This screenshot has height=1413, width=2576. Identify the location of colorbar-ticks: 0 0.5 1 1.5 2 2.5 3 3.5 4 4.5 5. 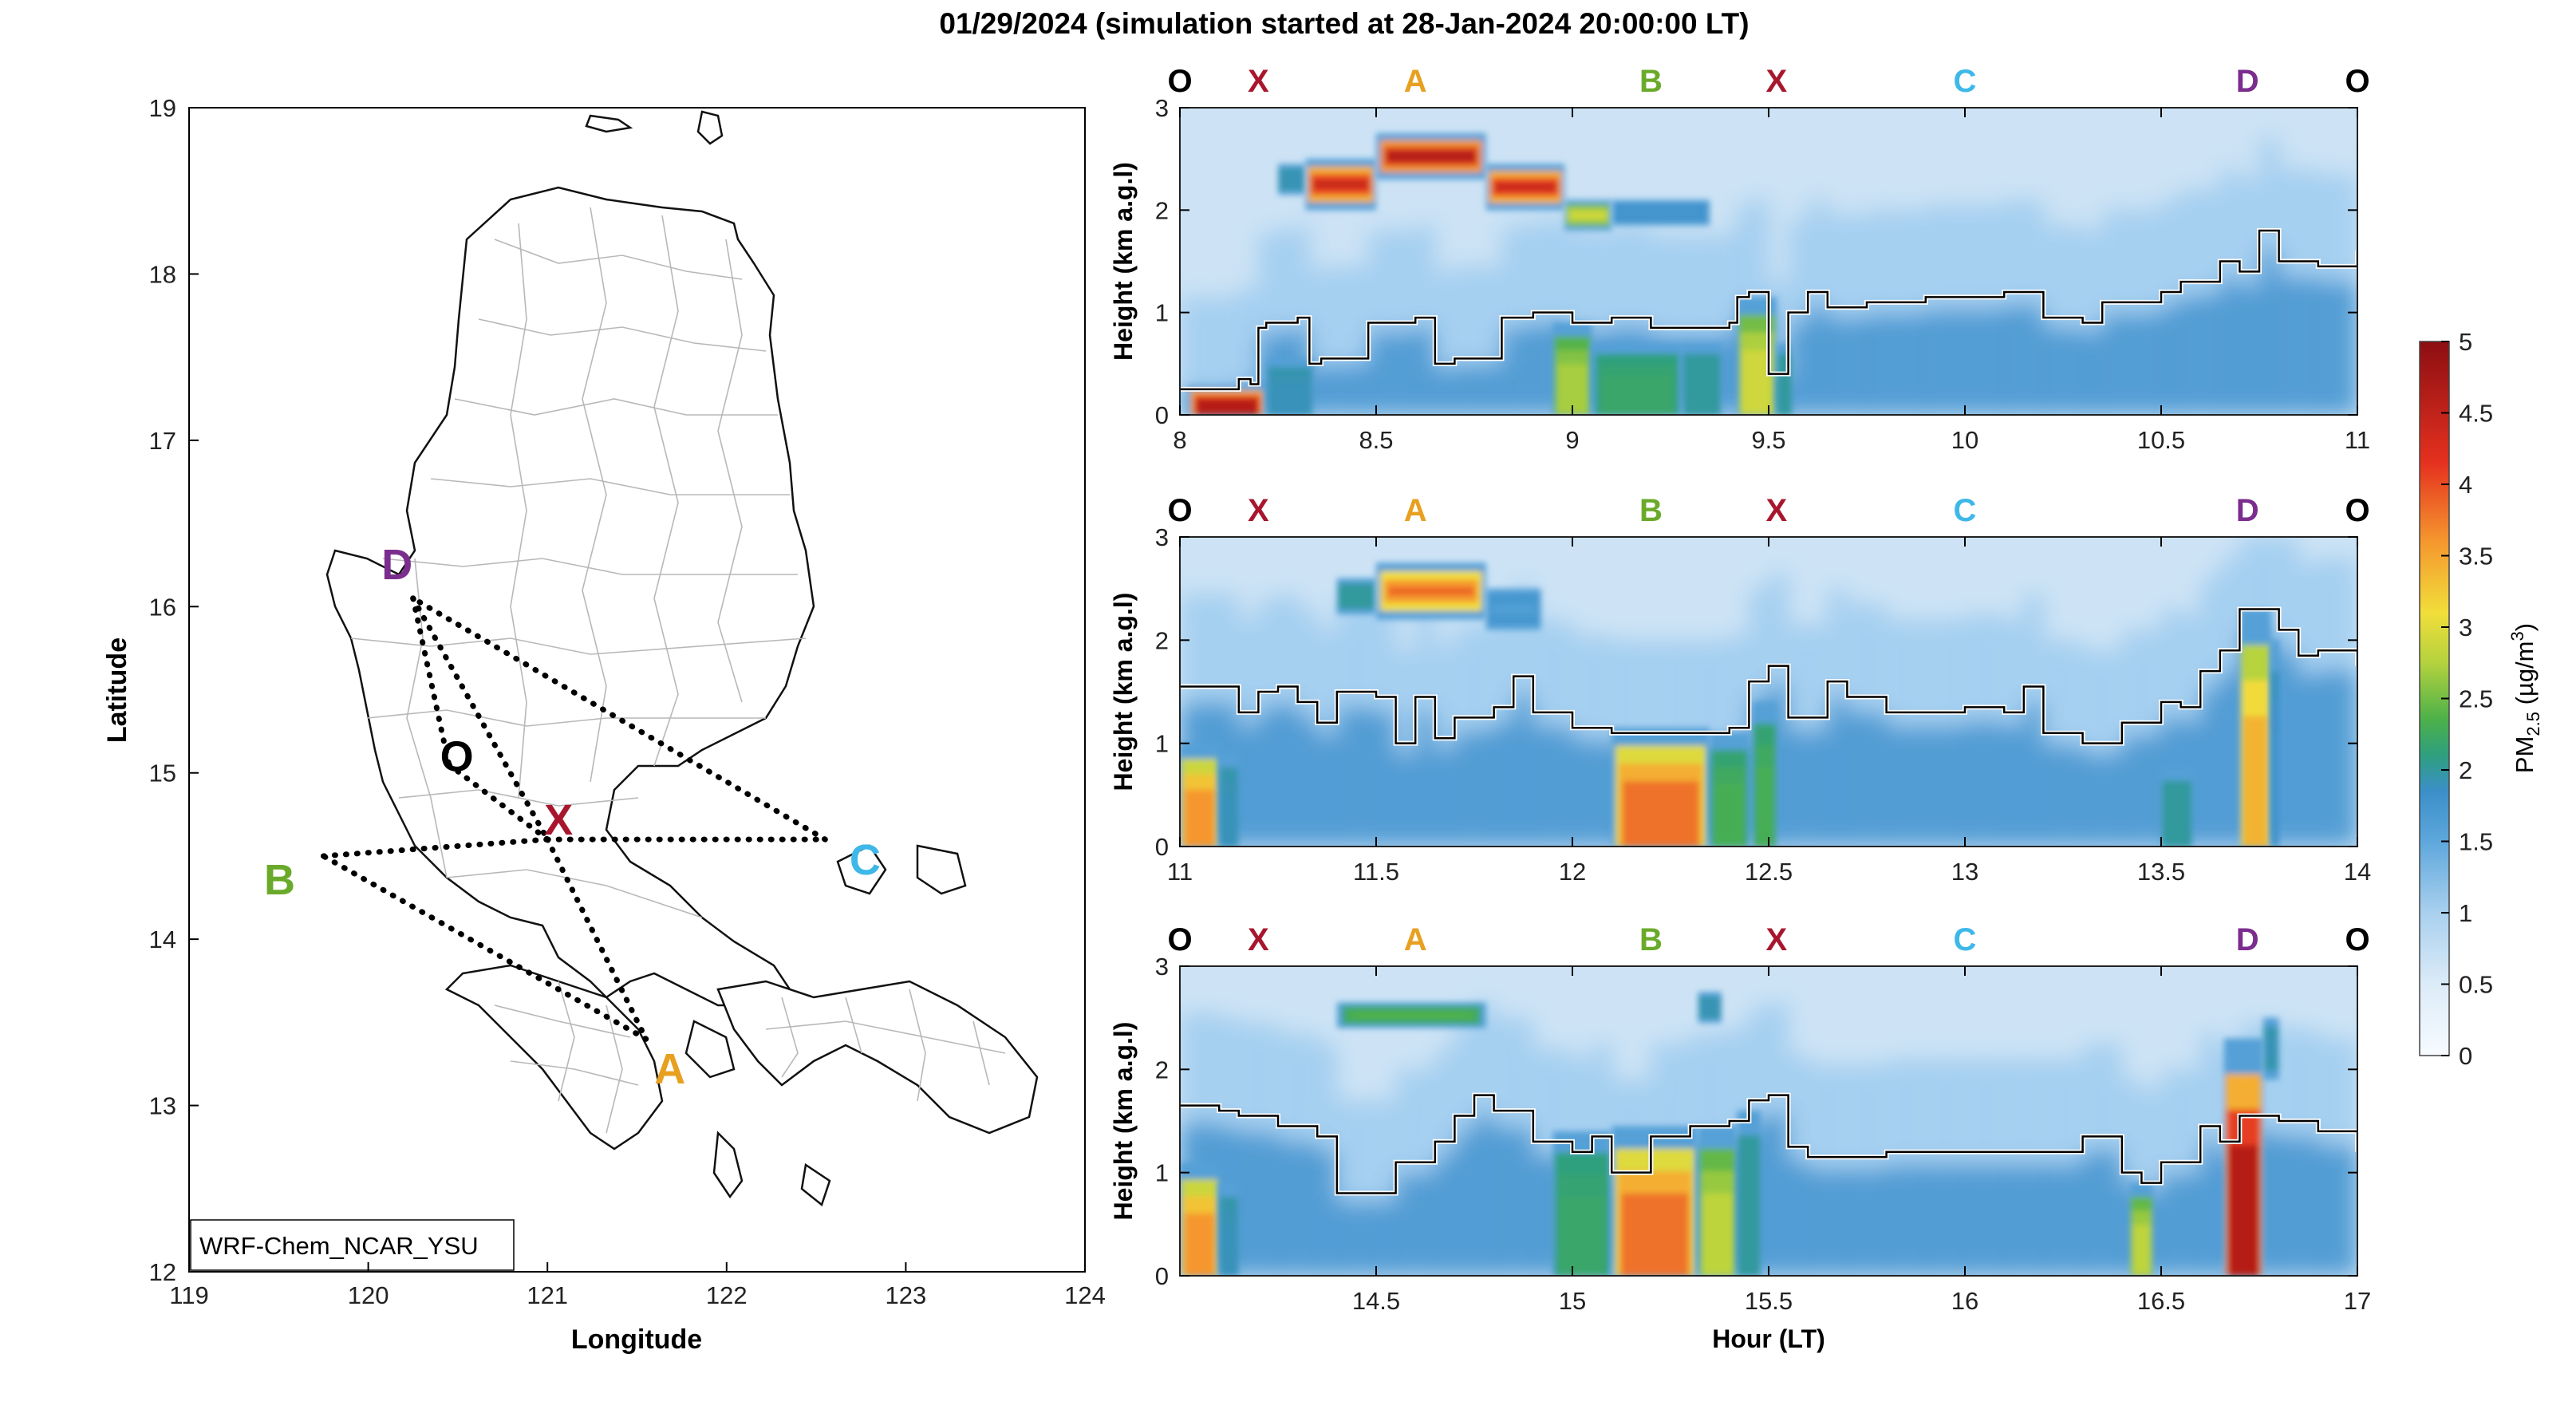
(2467, 699).